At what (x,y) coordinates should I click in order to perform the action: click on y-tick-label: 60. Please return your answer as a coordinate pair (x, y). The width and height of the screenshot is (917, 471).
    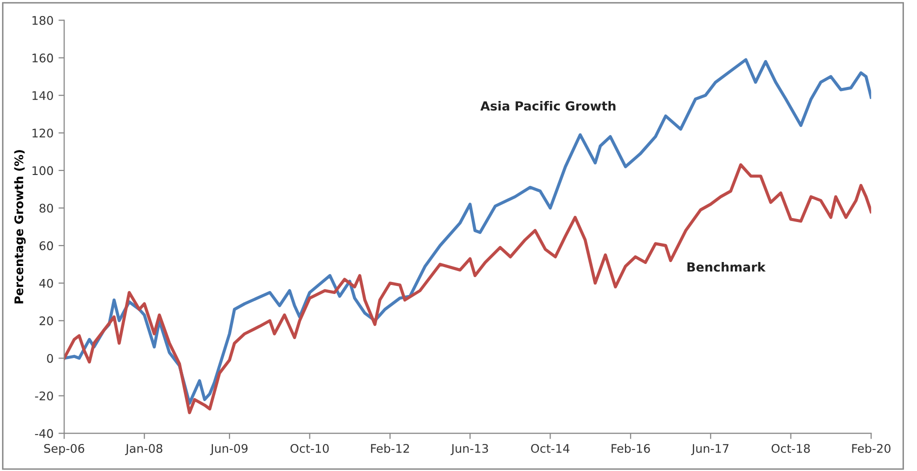
    Looking at the image, I should click on (46, 245).